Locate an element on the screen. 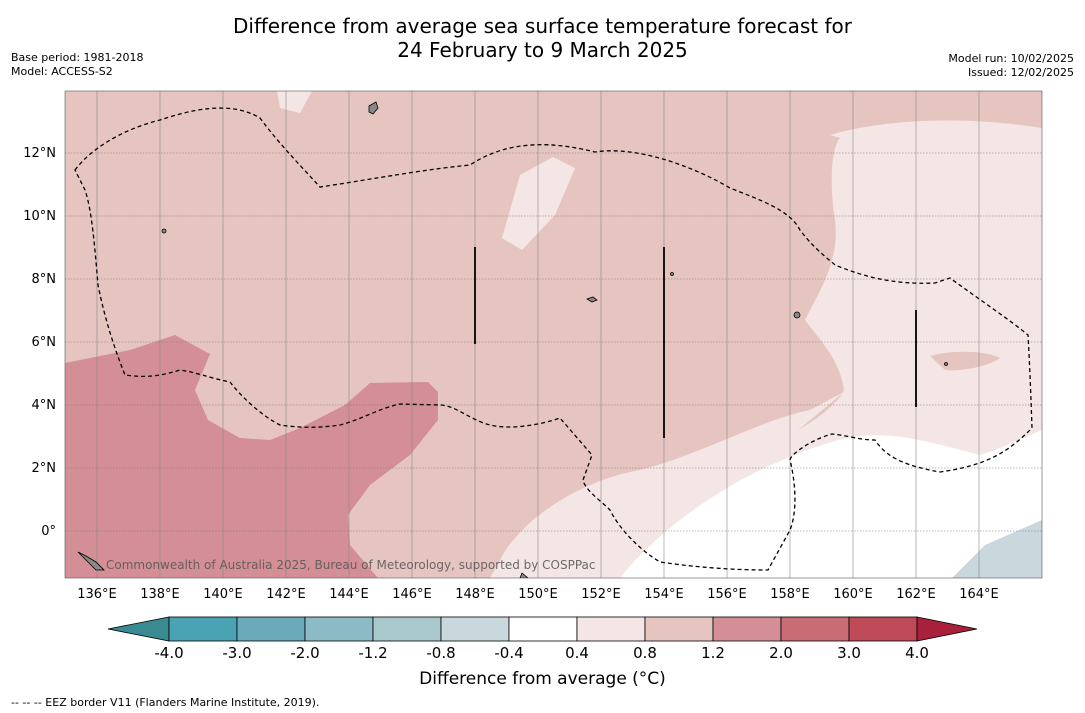 The width and height of the screenshot is (1085, 713). model-run-label: Model run: 10/02/2025 is located at coordinates (1011, 58).